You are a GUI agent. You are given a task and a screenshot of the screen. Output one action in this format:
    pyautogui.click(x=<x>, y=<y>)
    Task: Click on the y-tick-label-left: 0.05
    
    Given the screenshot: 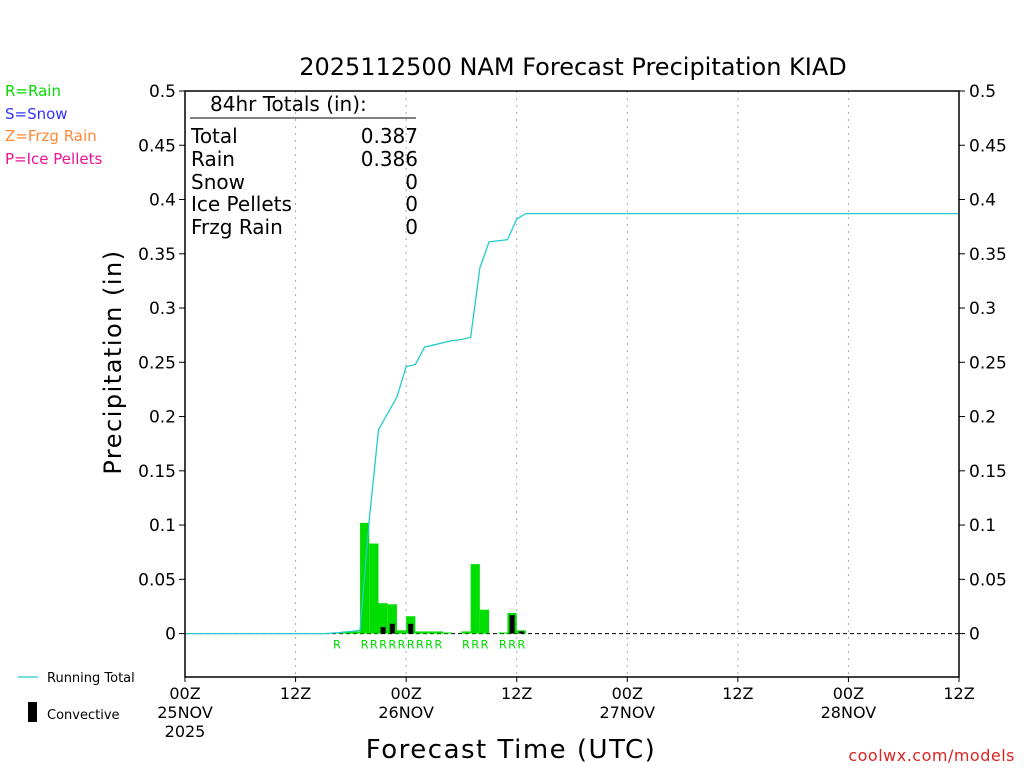 What is the action you would take?
    pyautogui.click(x=157, y=580)
    